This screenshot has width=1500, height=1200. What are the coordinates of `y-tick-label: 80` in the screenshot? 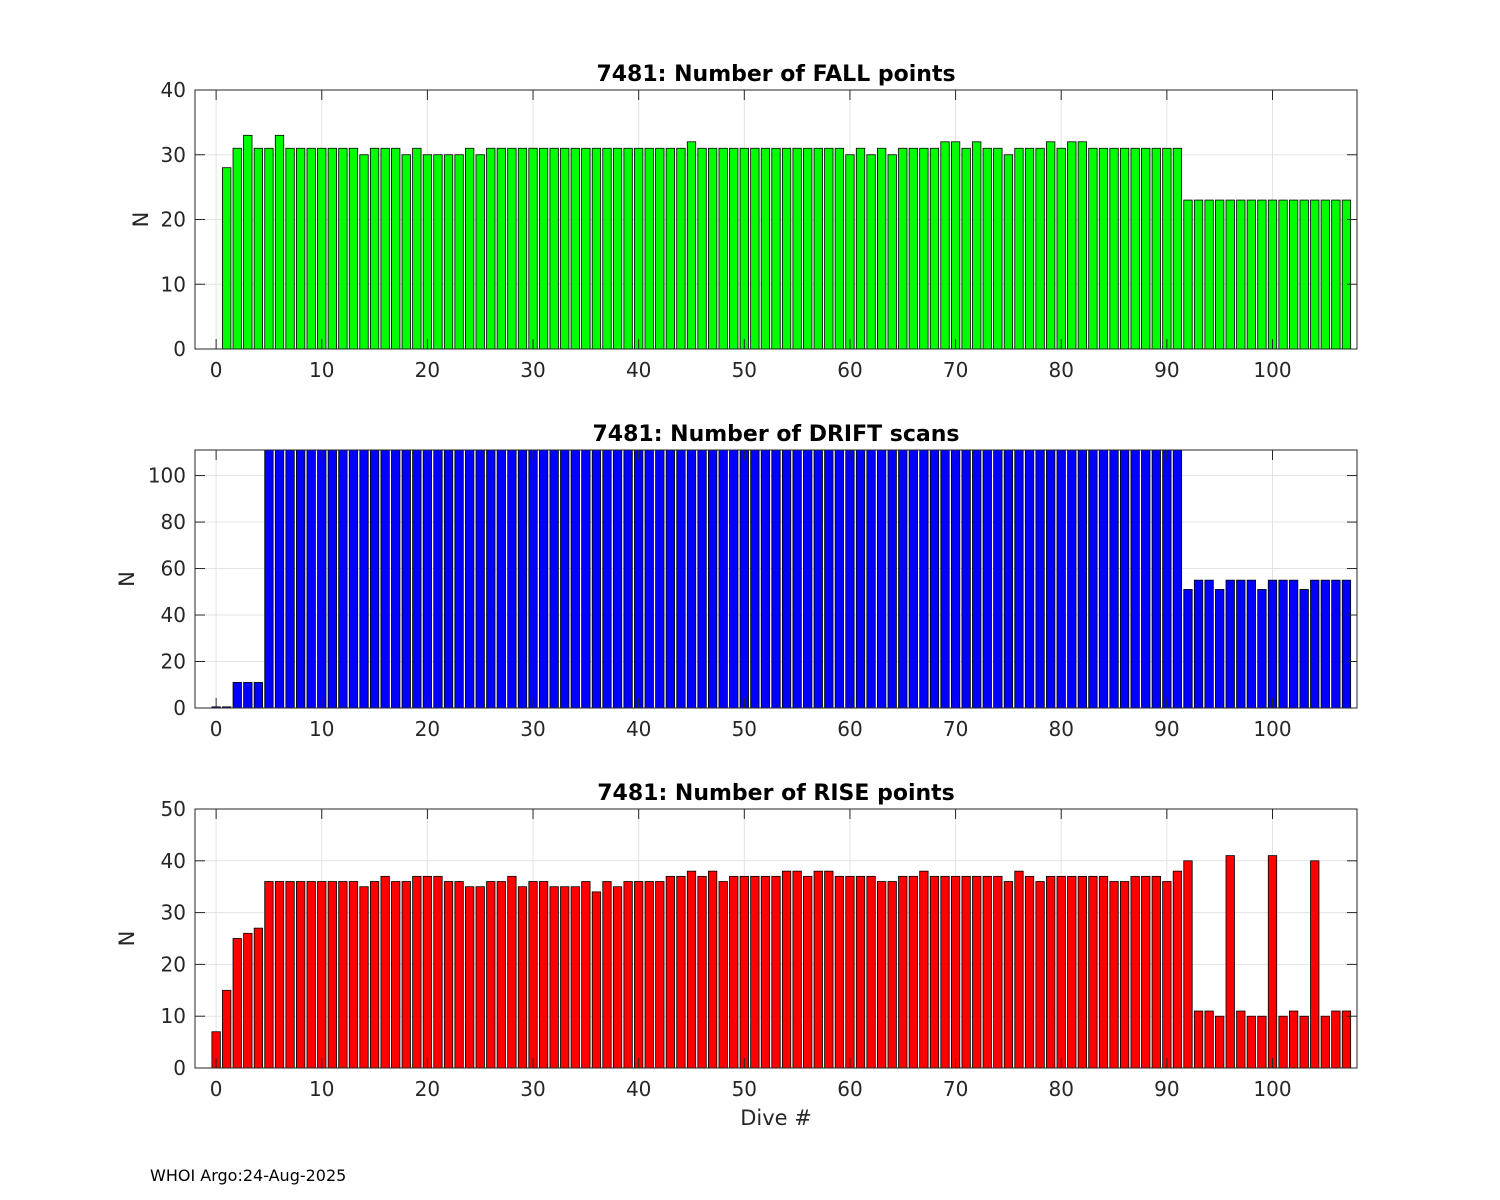 It's located at (173, 522).